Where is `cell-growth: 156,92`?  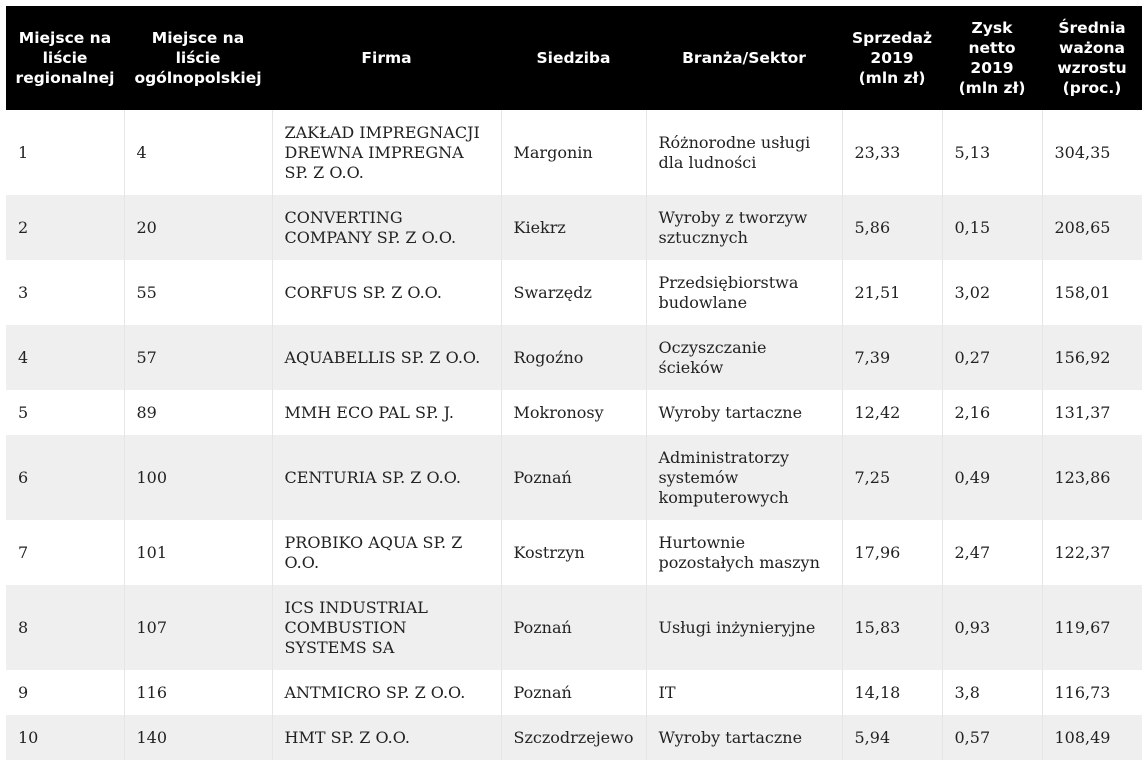 cell-growth: 156,92 is located at coordinates (1091, 357).